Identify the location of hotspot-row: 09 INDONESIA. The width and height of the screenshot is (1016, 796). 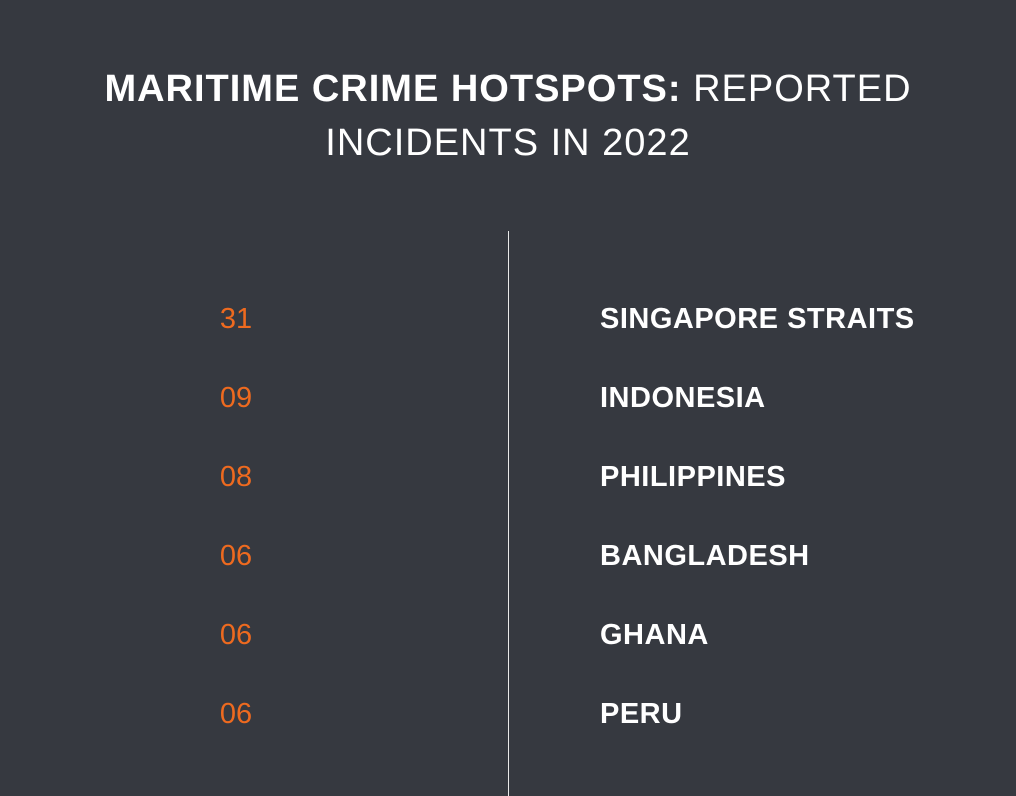
(508, 398).